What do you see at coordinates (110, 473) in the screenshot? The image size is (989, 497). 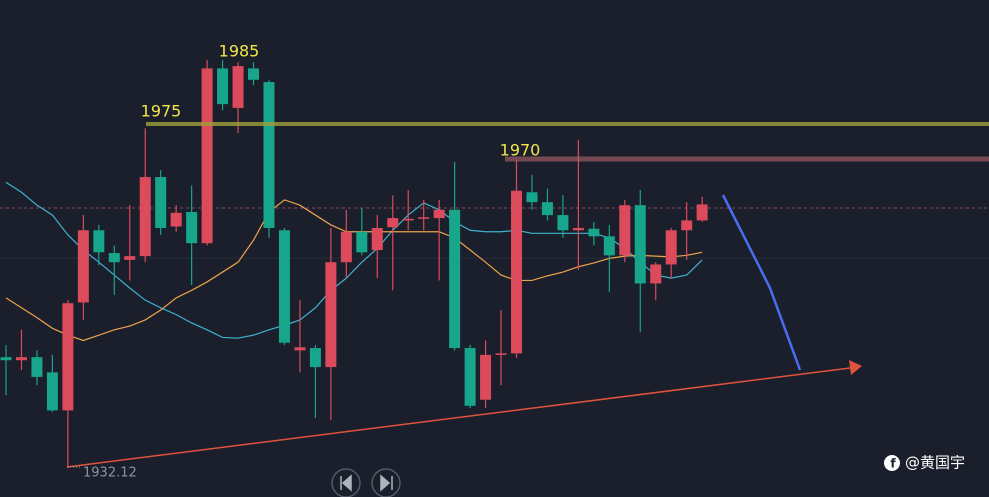 I see `annotation: 1932.12` at bounding box center [110, 473].